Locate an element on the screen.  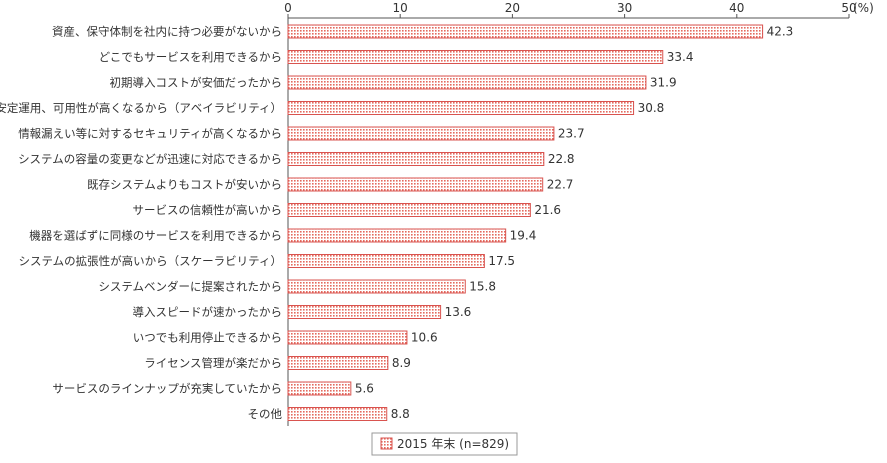
value-label: 30.8 is located at coordinates (651, 108).